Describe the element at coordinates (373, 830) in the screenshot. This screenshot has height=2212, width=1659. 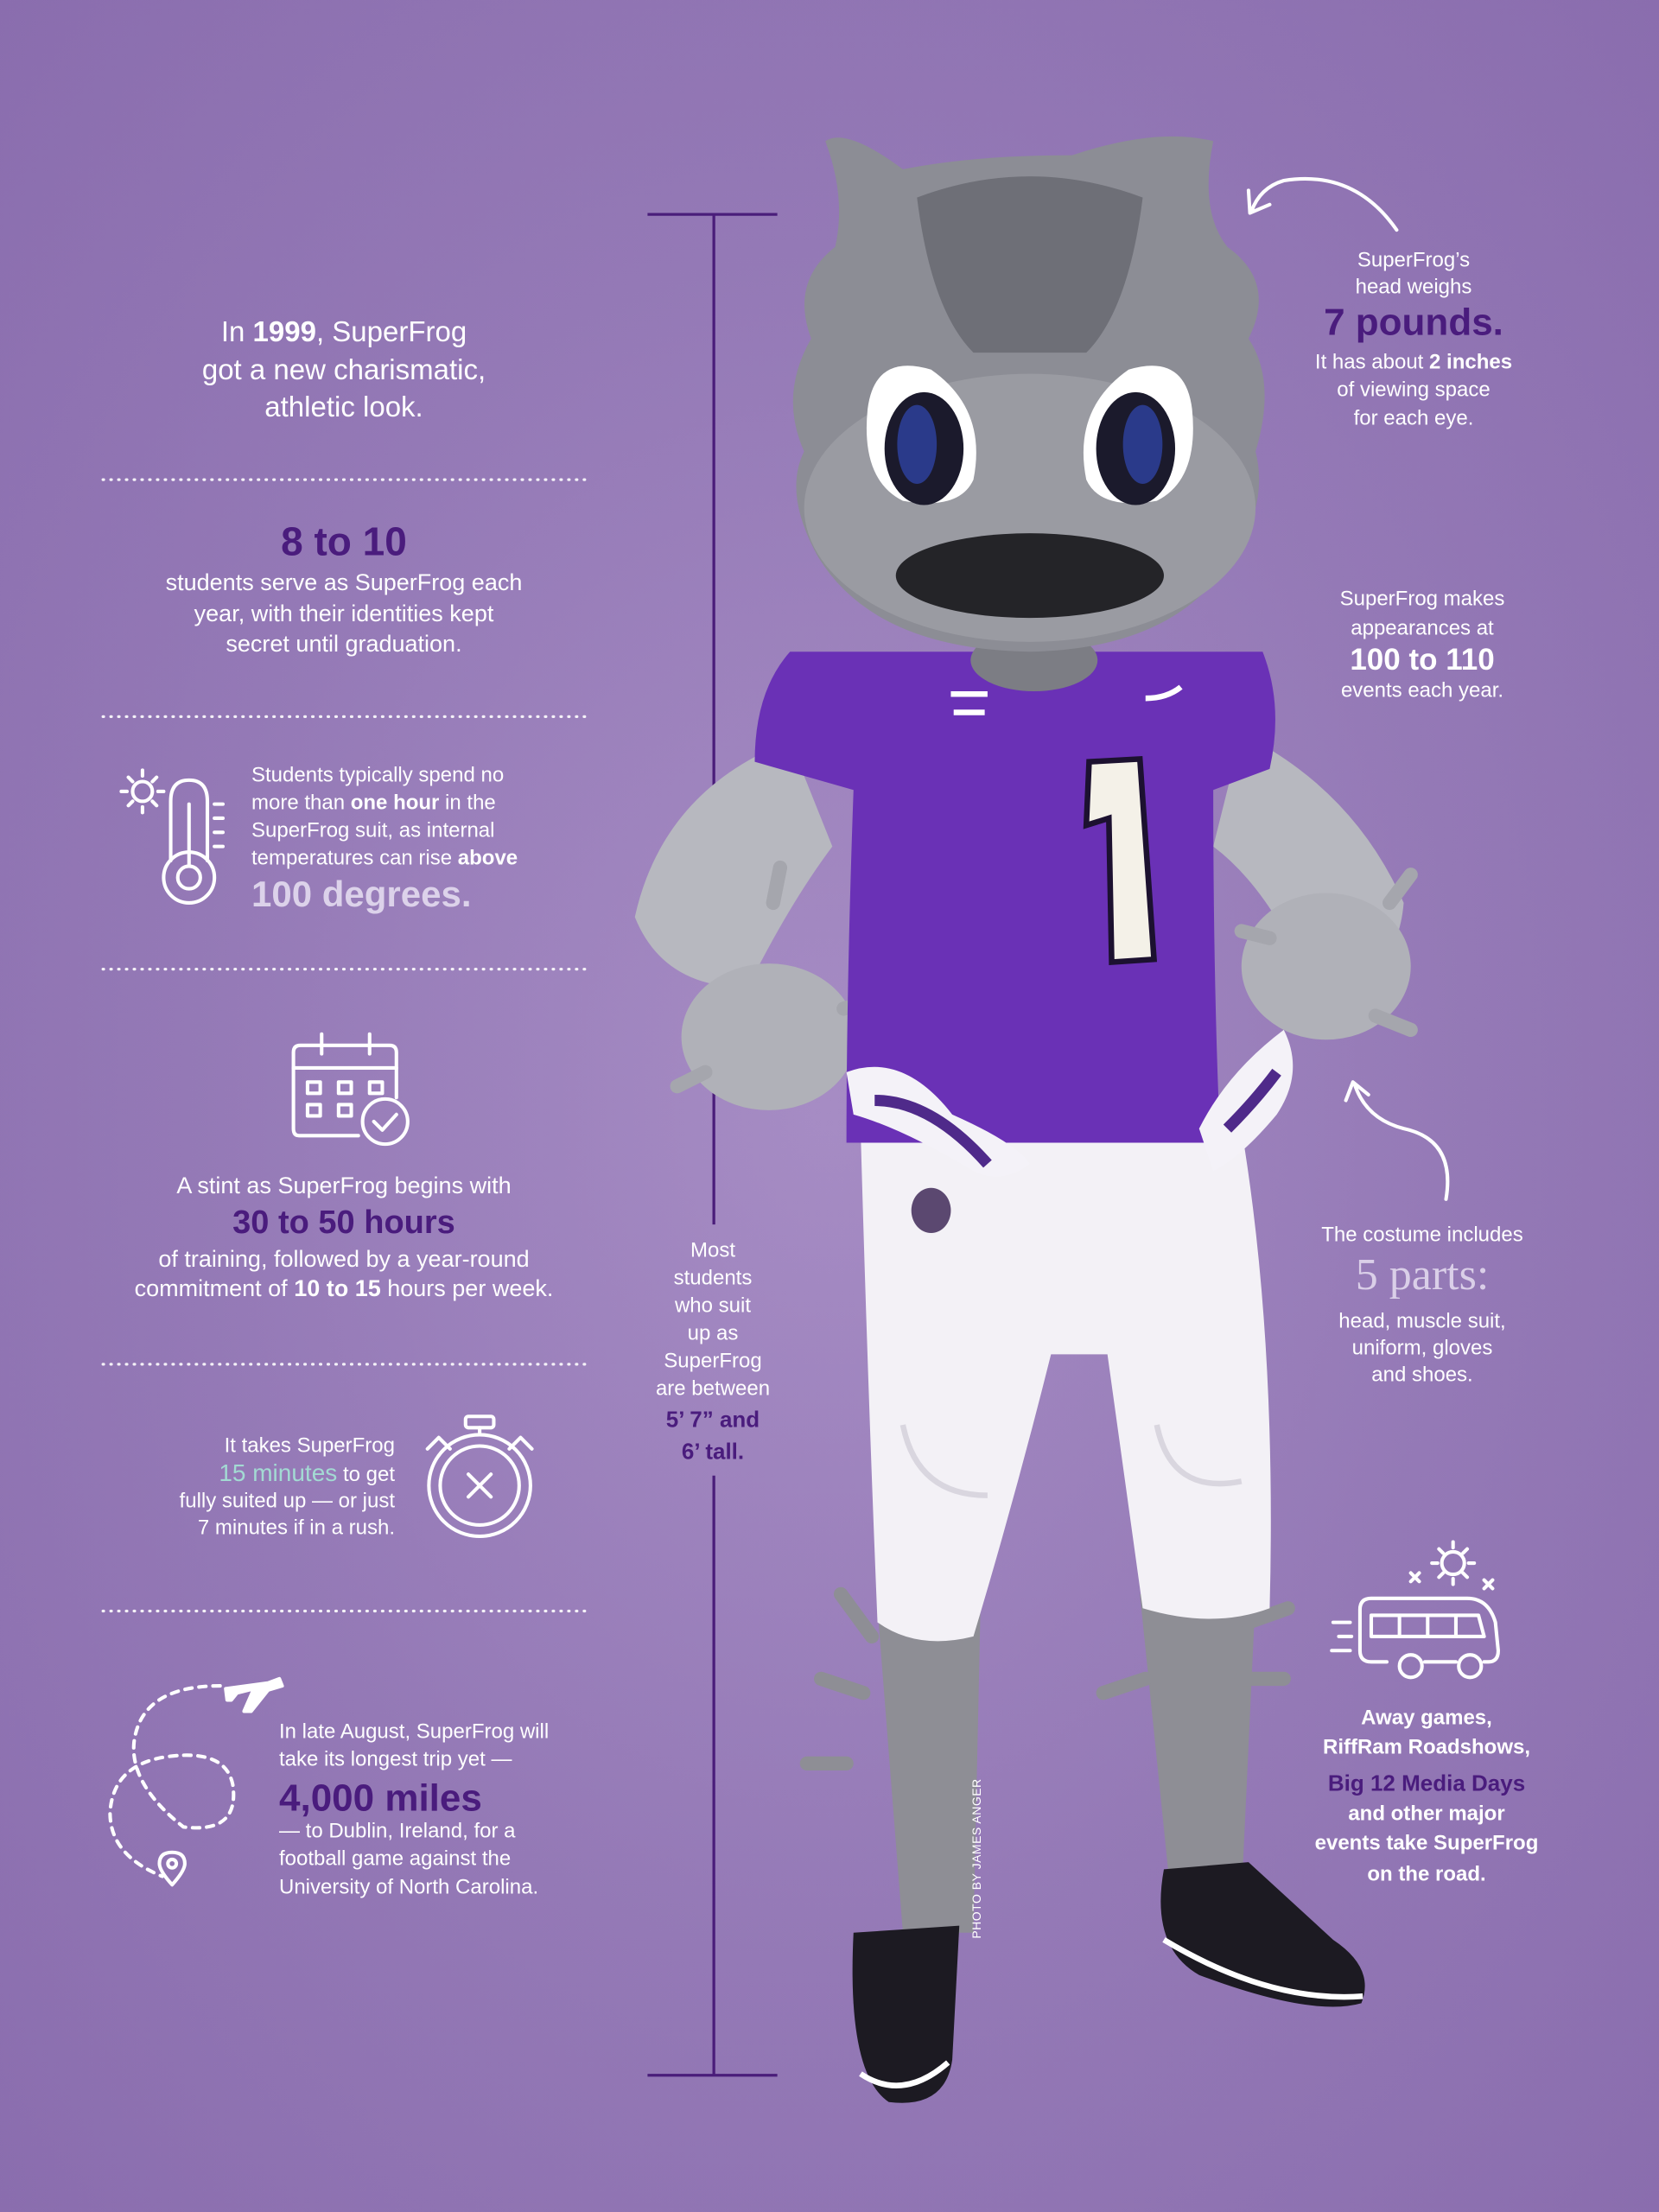
I see `text-line: SuperFrog suit, as internal` at that location.